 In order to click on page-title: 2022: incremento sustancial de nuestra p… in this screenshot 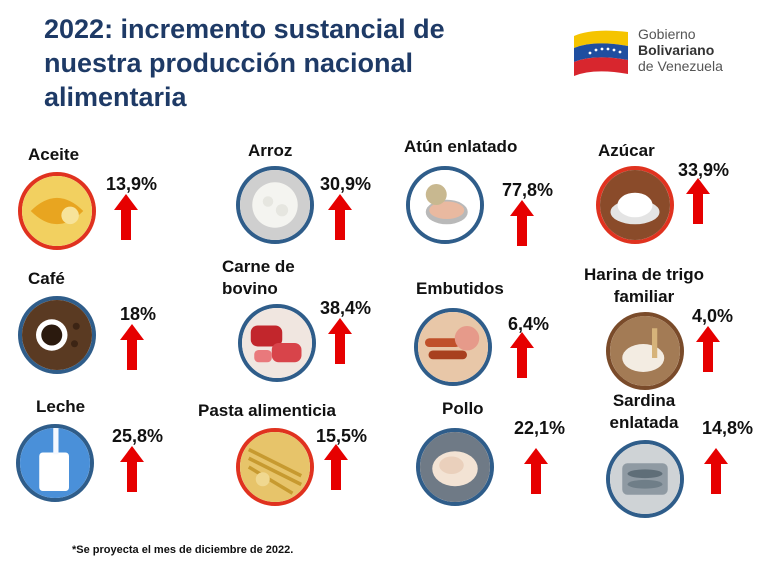, I will do `click(244, 63)`.